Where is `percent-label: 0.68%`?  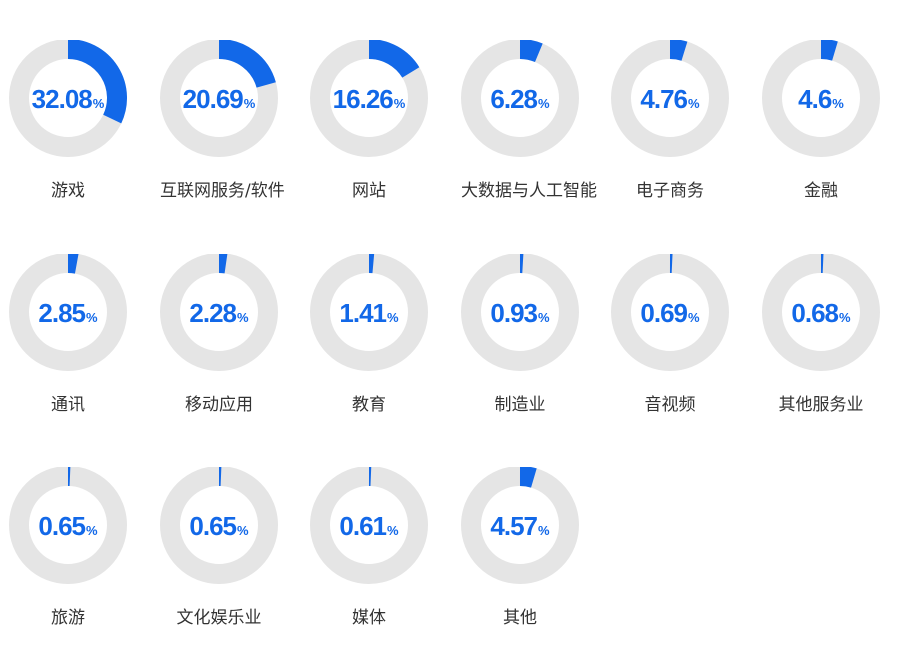
percent-label: 0.68% is located at coordinates (821, 315).